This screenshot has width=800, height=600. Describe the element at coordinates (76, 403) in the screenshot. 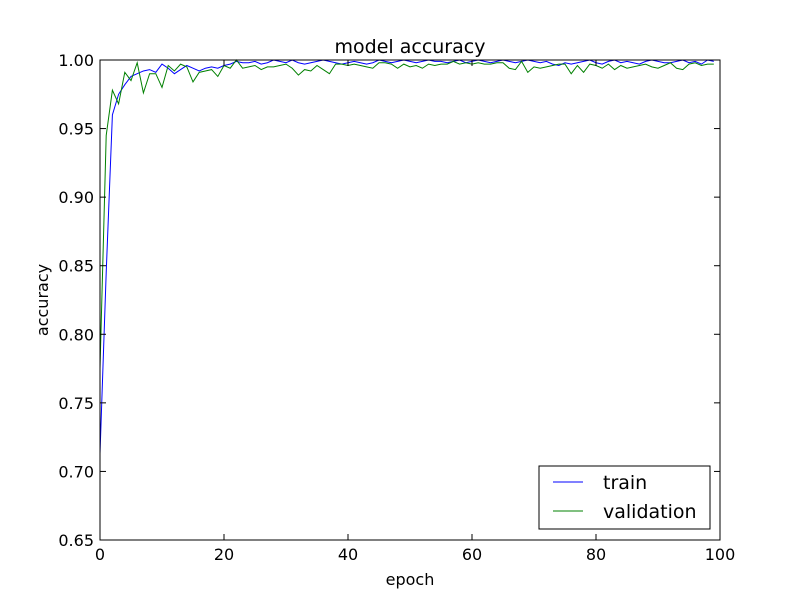

I see `y-tick-label-0.75: 0.75` at that location.